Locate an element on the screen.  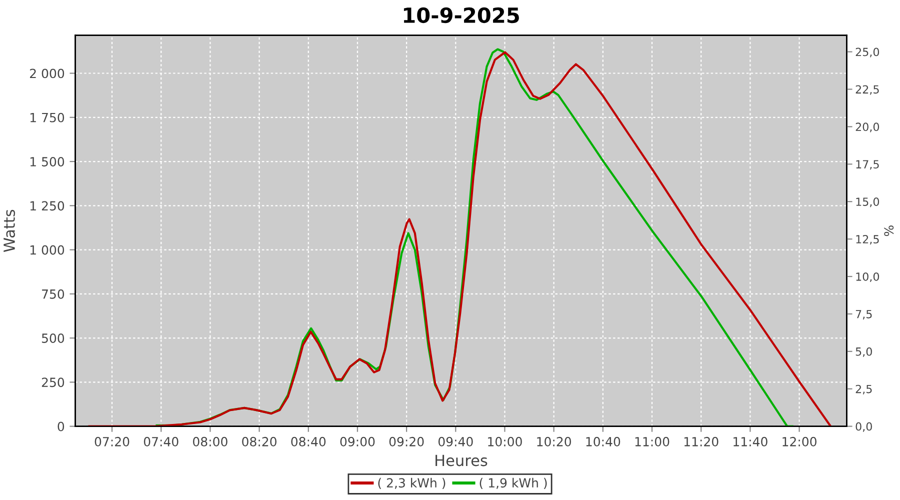
y2-tick-label: 15,0 is located at coordinates (868, 203).